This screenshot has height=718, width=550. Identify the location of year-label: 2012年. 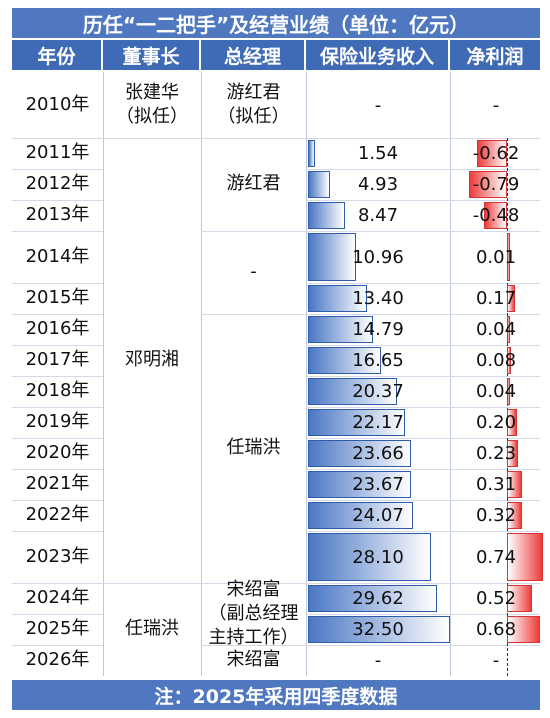
(57, 184).